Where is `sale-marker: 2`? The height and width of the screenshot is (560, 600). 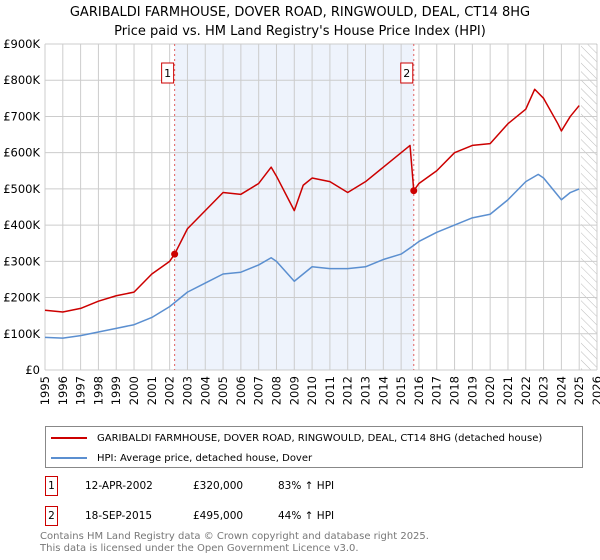 sale-marker: 2 is located at coordinates (51, 516).